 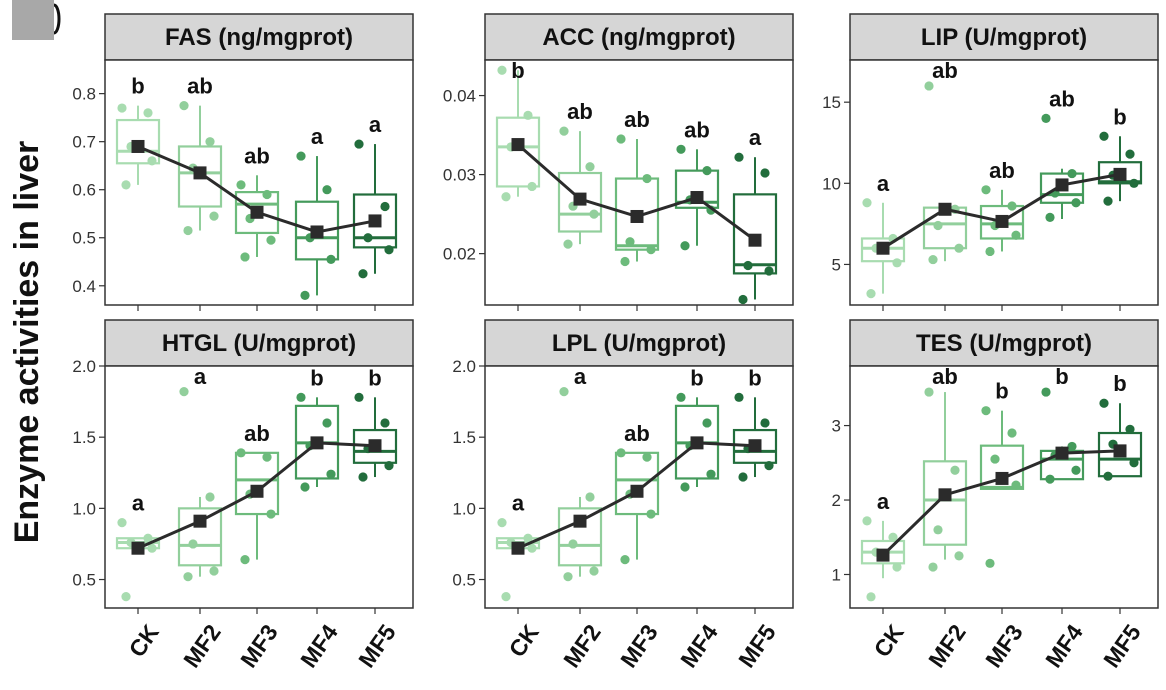 What do you see at coordinates (84, 366) in the screenshot?
I see `y-tick-label: 2.0` at bounding box center [84, 366].